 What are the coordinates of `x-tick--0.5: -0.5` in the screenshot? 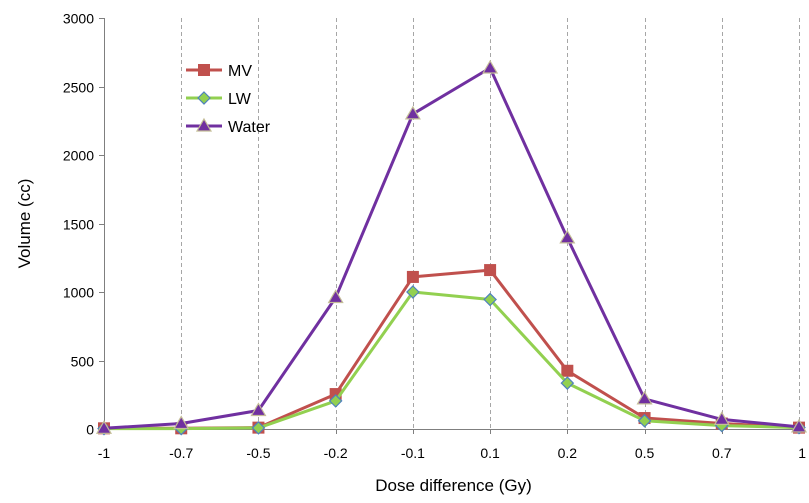 It's located at (258, 453).